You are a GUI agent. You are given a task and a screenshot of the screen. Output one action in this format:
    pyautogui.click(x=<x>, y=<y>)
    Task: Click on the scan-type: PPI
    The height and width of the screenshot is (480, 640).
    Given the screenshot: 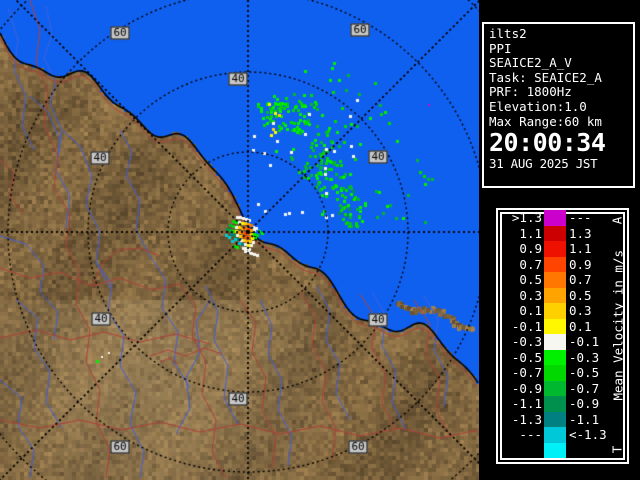 What is the action you would take?
    pyautogui.click(x=500, y=48)
    